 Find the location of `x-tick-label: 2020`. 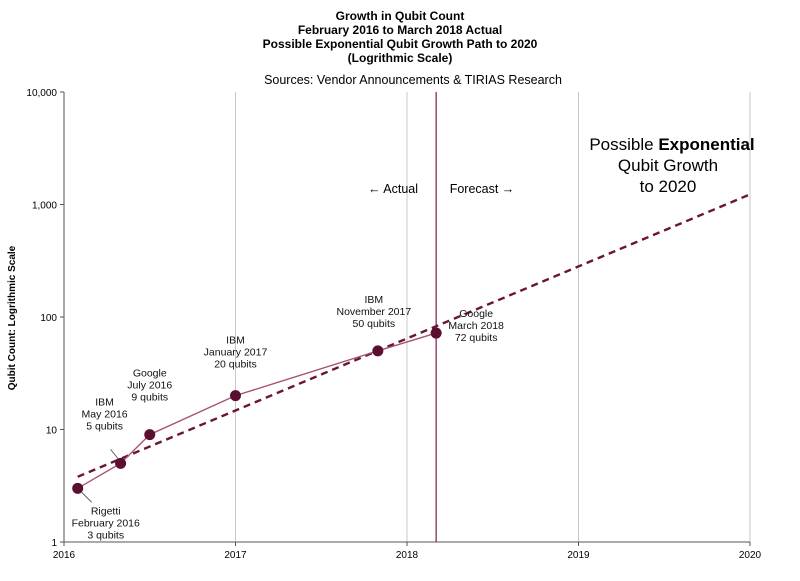

x-tick-label: 2020 is located at coordinates (750, 555).